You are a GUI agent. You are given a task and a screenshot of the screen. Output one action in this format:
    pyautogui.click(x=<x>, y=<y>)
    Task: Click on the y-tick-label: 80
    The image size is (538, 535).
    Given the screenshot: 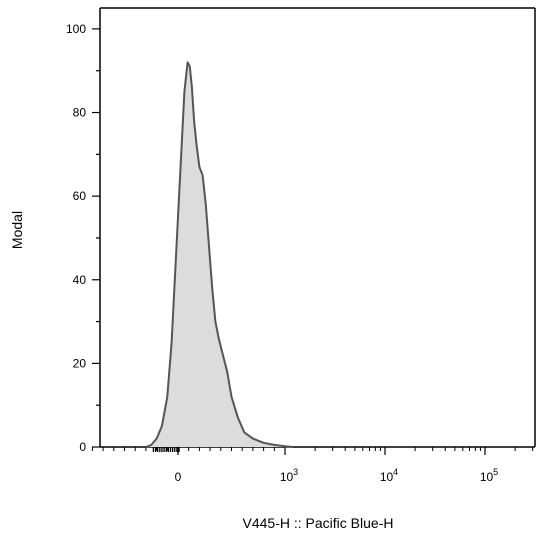 What is the action you would take?
    pyautogui.click(x=80, y=113)
    